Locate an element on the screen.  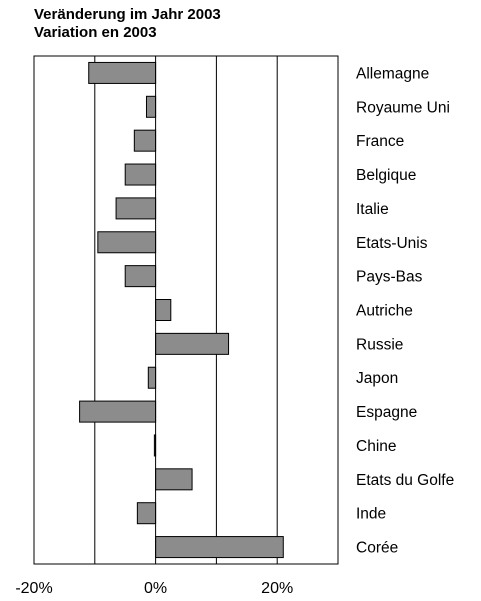
x-tick-label: -20% is located at coordinates (33, 588).